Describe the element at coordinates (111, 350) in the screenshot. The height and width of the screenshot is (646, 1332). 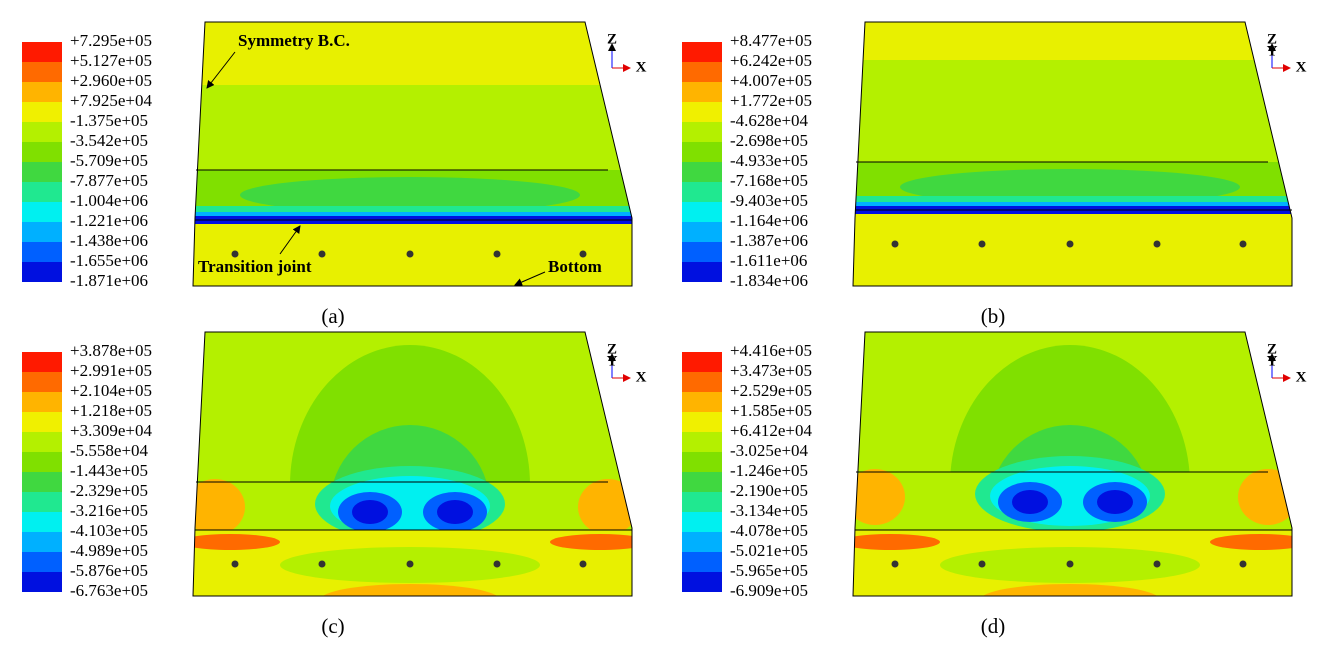
I see `legend-label: +3.878e+05` at that location.